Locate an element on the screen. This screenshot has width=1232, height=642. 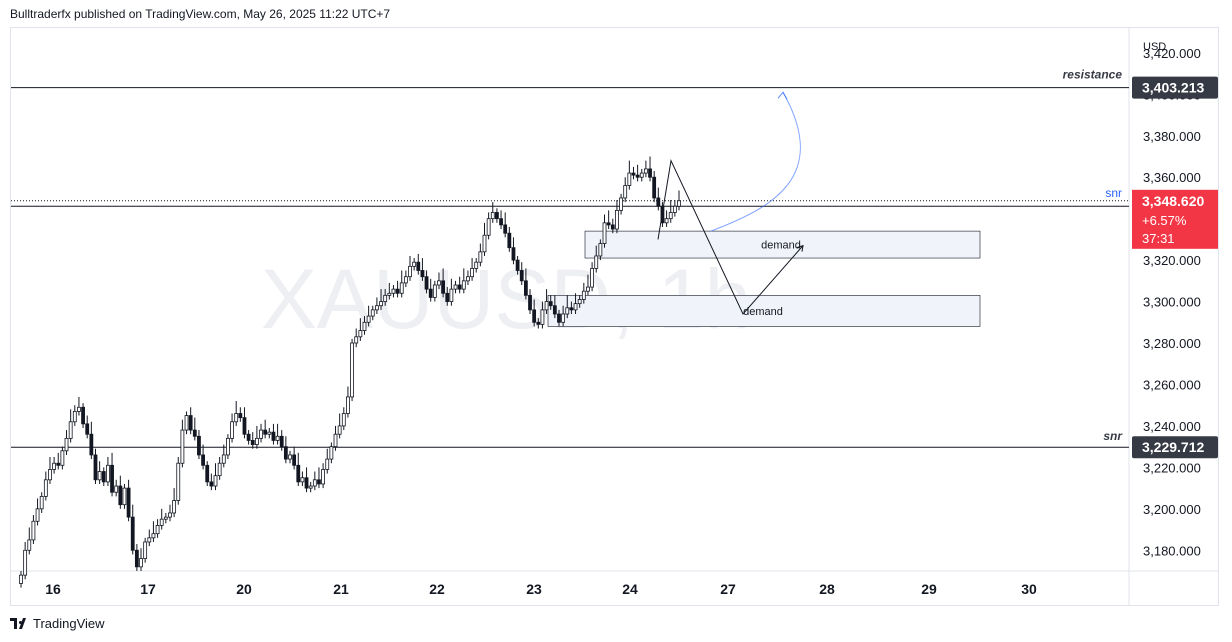
resistance-label: resistance is located at coordinates (1093, 75).